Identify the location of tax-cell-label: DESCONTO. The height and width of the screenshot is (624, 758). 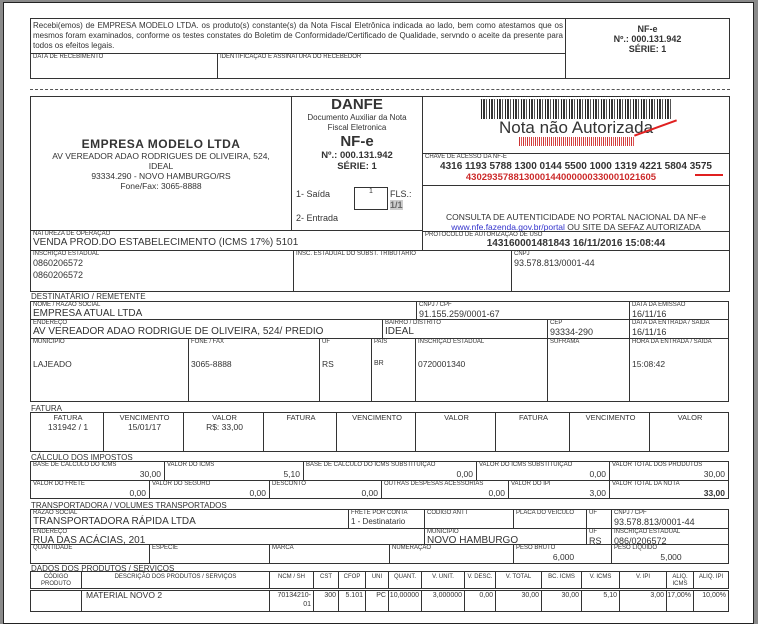
(289, 484).